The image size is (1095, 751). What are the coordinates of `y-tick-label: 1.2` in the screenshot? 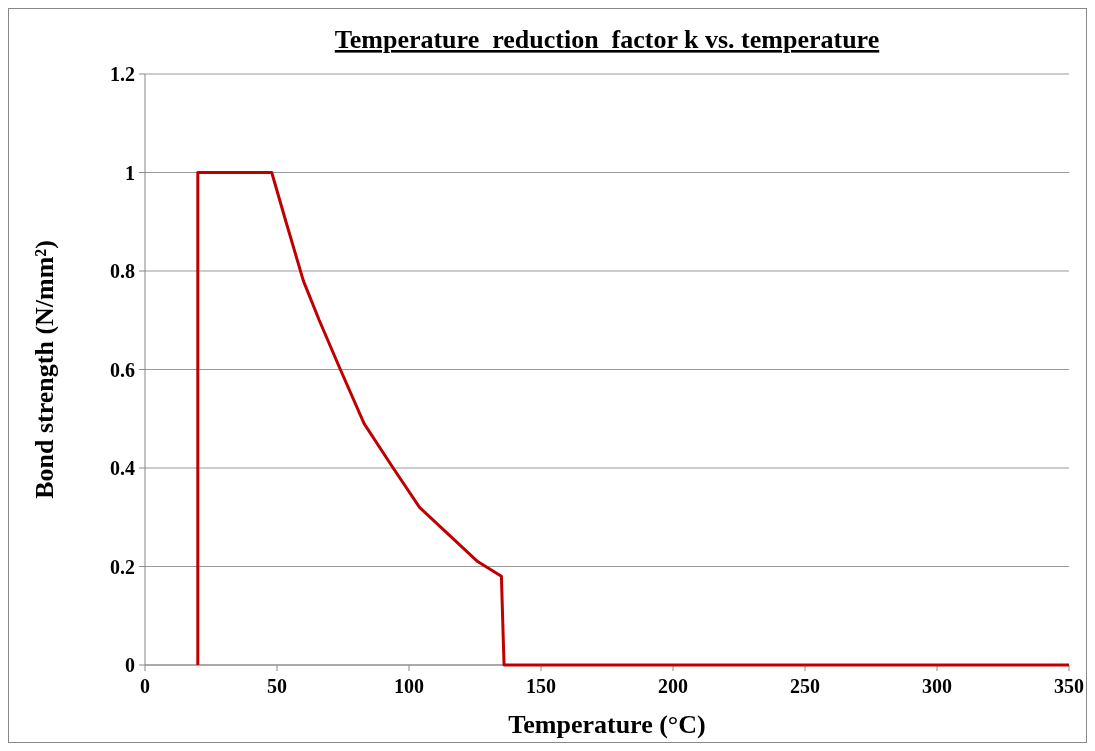 It's located at (122, 74).